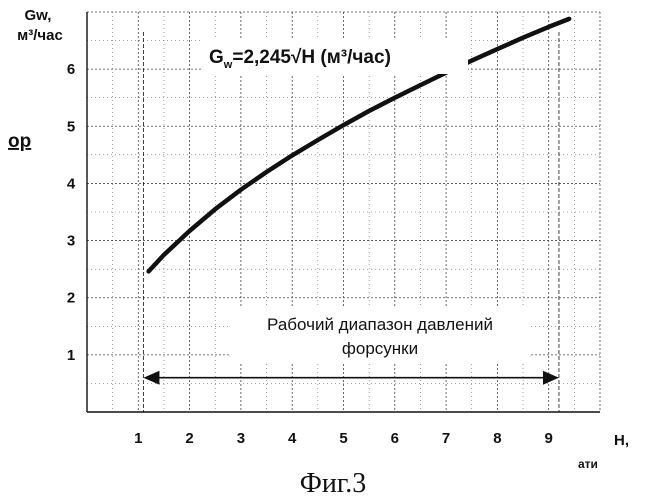 The image size is (666, 500). I want to click on y-tick-label: 4, so click(71, 183).